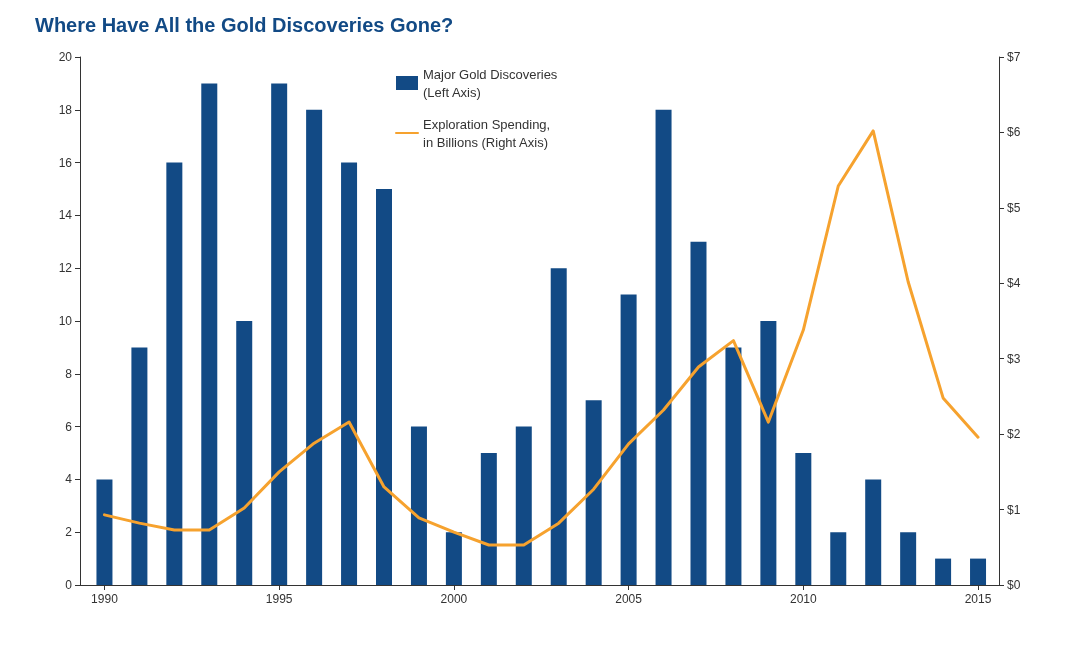  What do you see at coordinates (978, 599) in the screenshot?
I see `x-tick-label: 2015` at bounding box center [978, 599].